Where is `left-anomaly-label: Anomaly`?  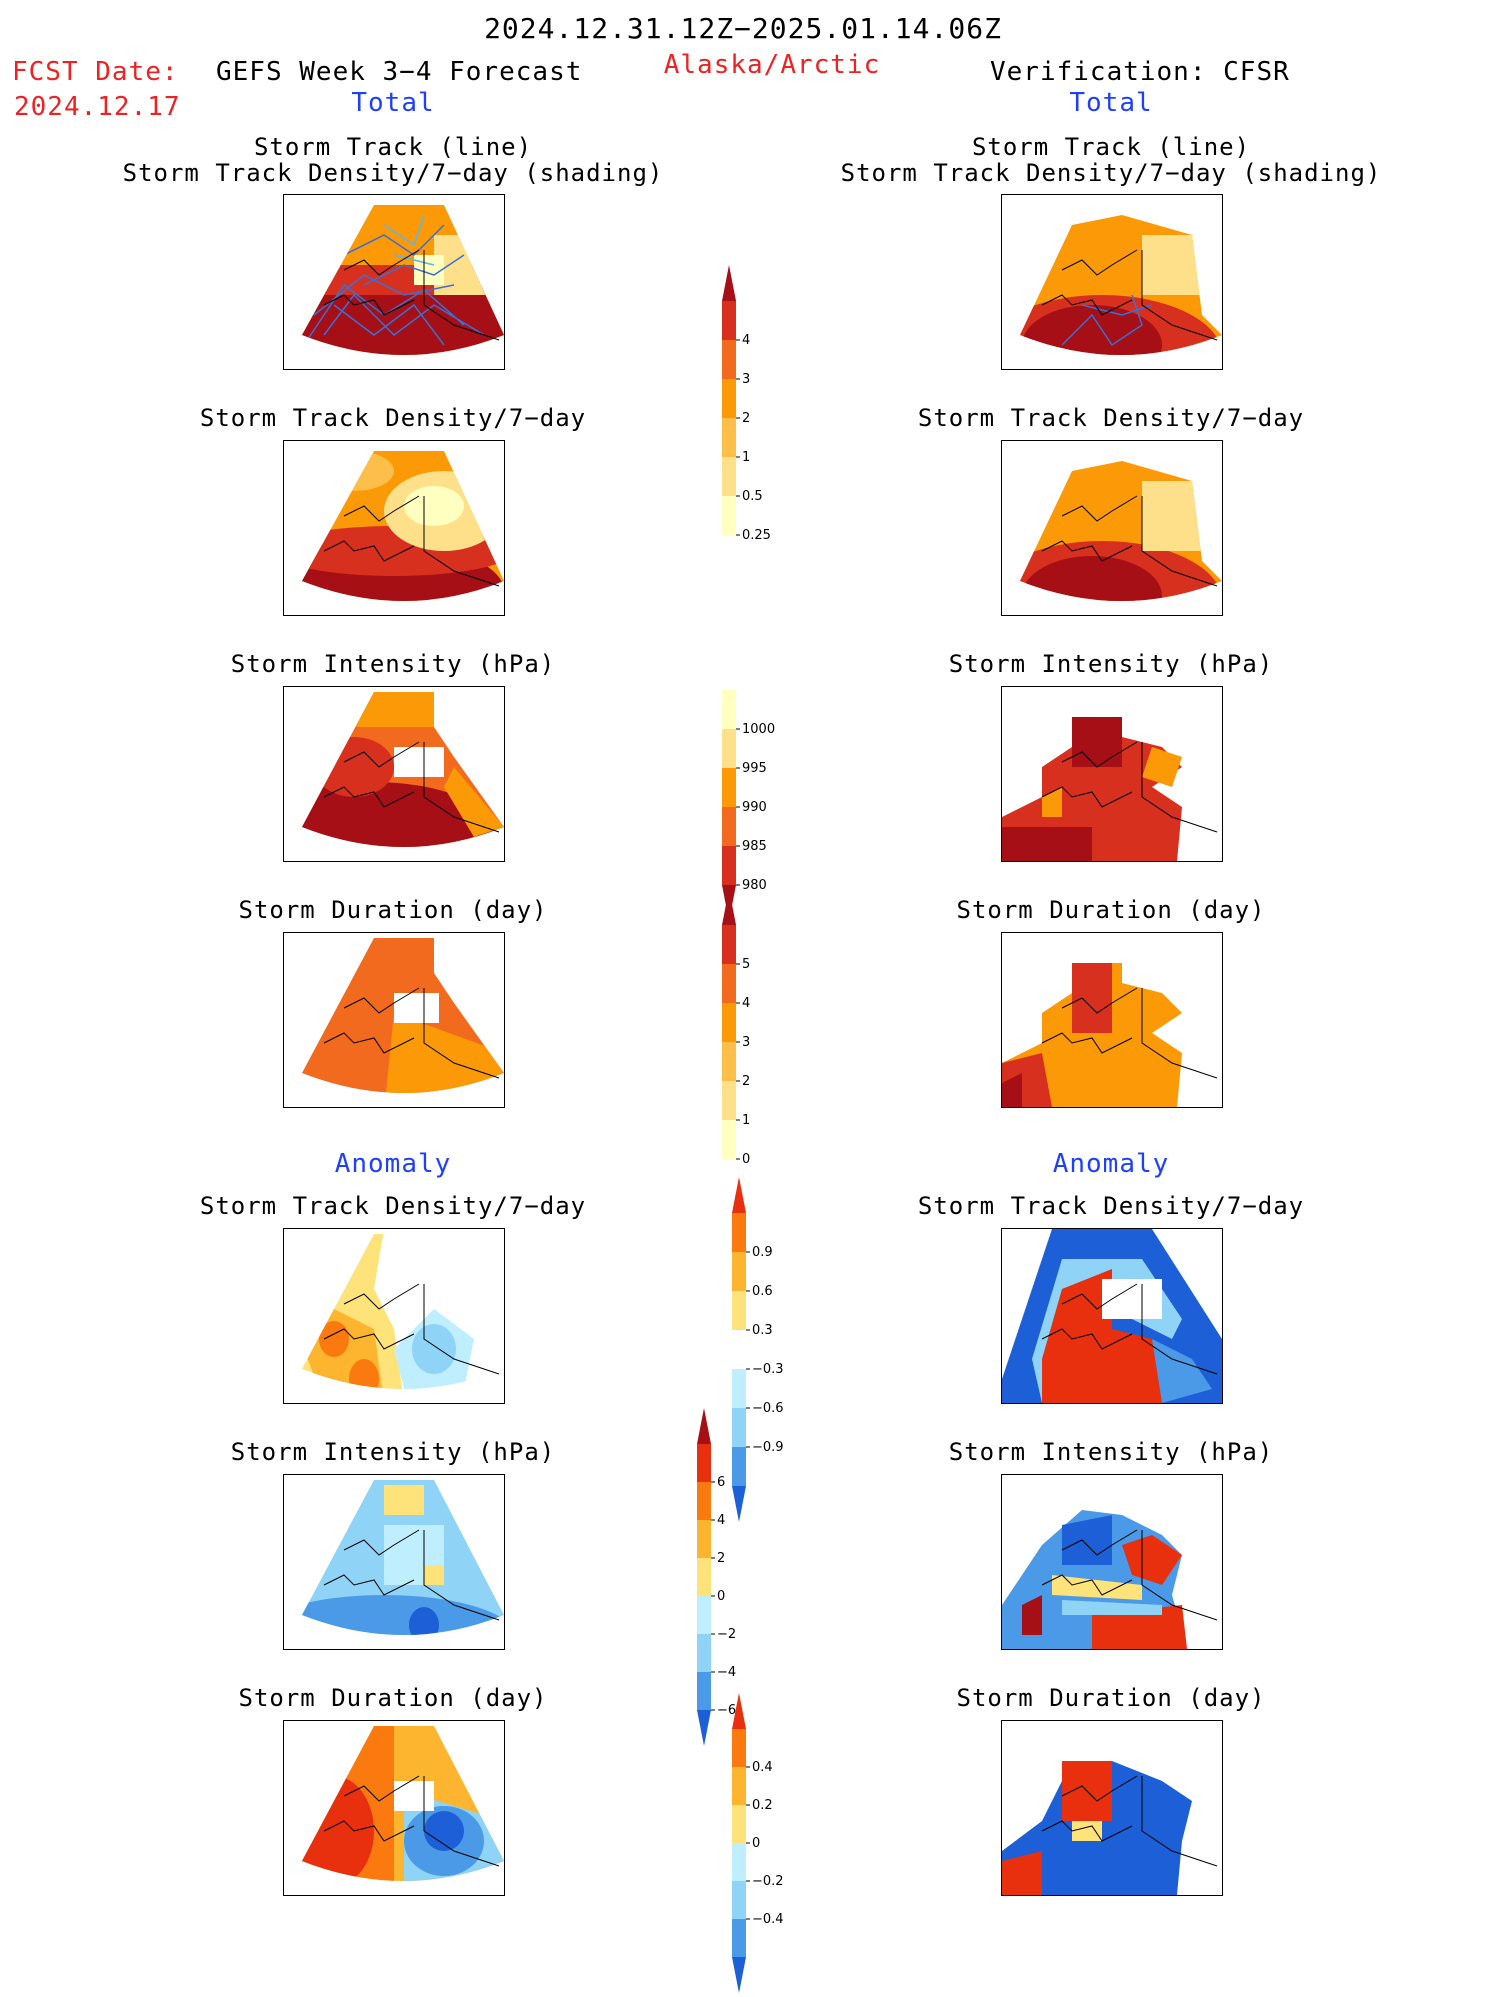 left-anomaly-label: Anomaly is located at coordinates (393, 1164).